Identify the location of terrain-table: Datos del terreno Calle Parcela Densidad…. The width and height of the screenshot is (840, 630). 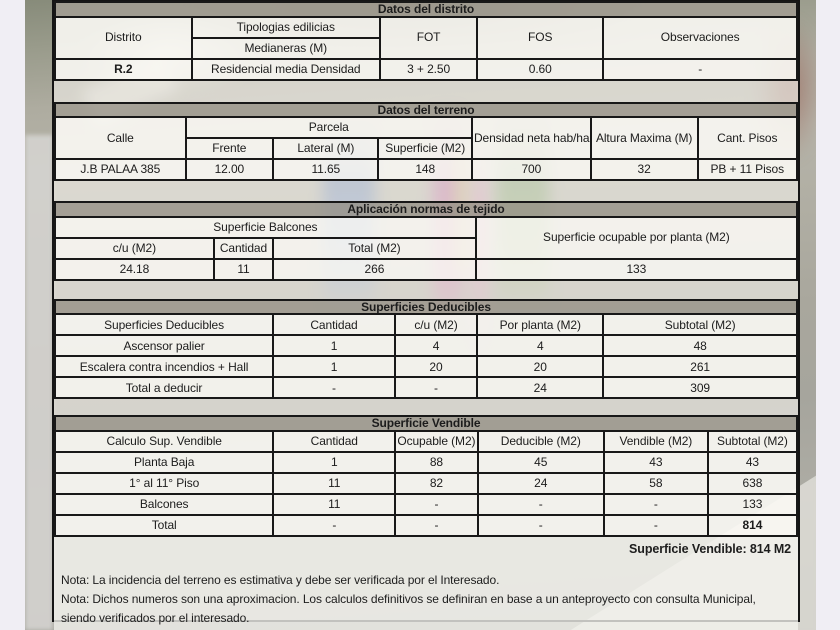
(426, 141).